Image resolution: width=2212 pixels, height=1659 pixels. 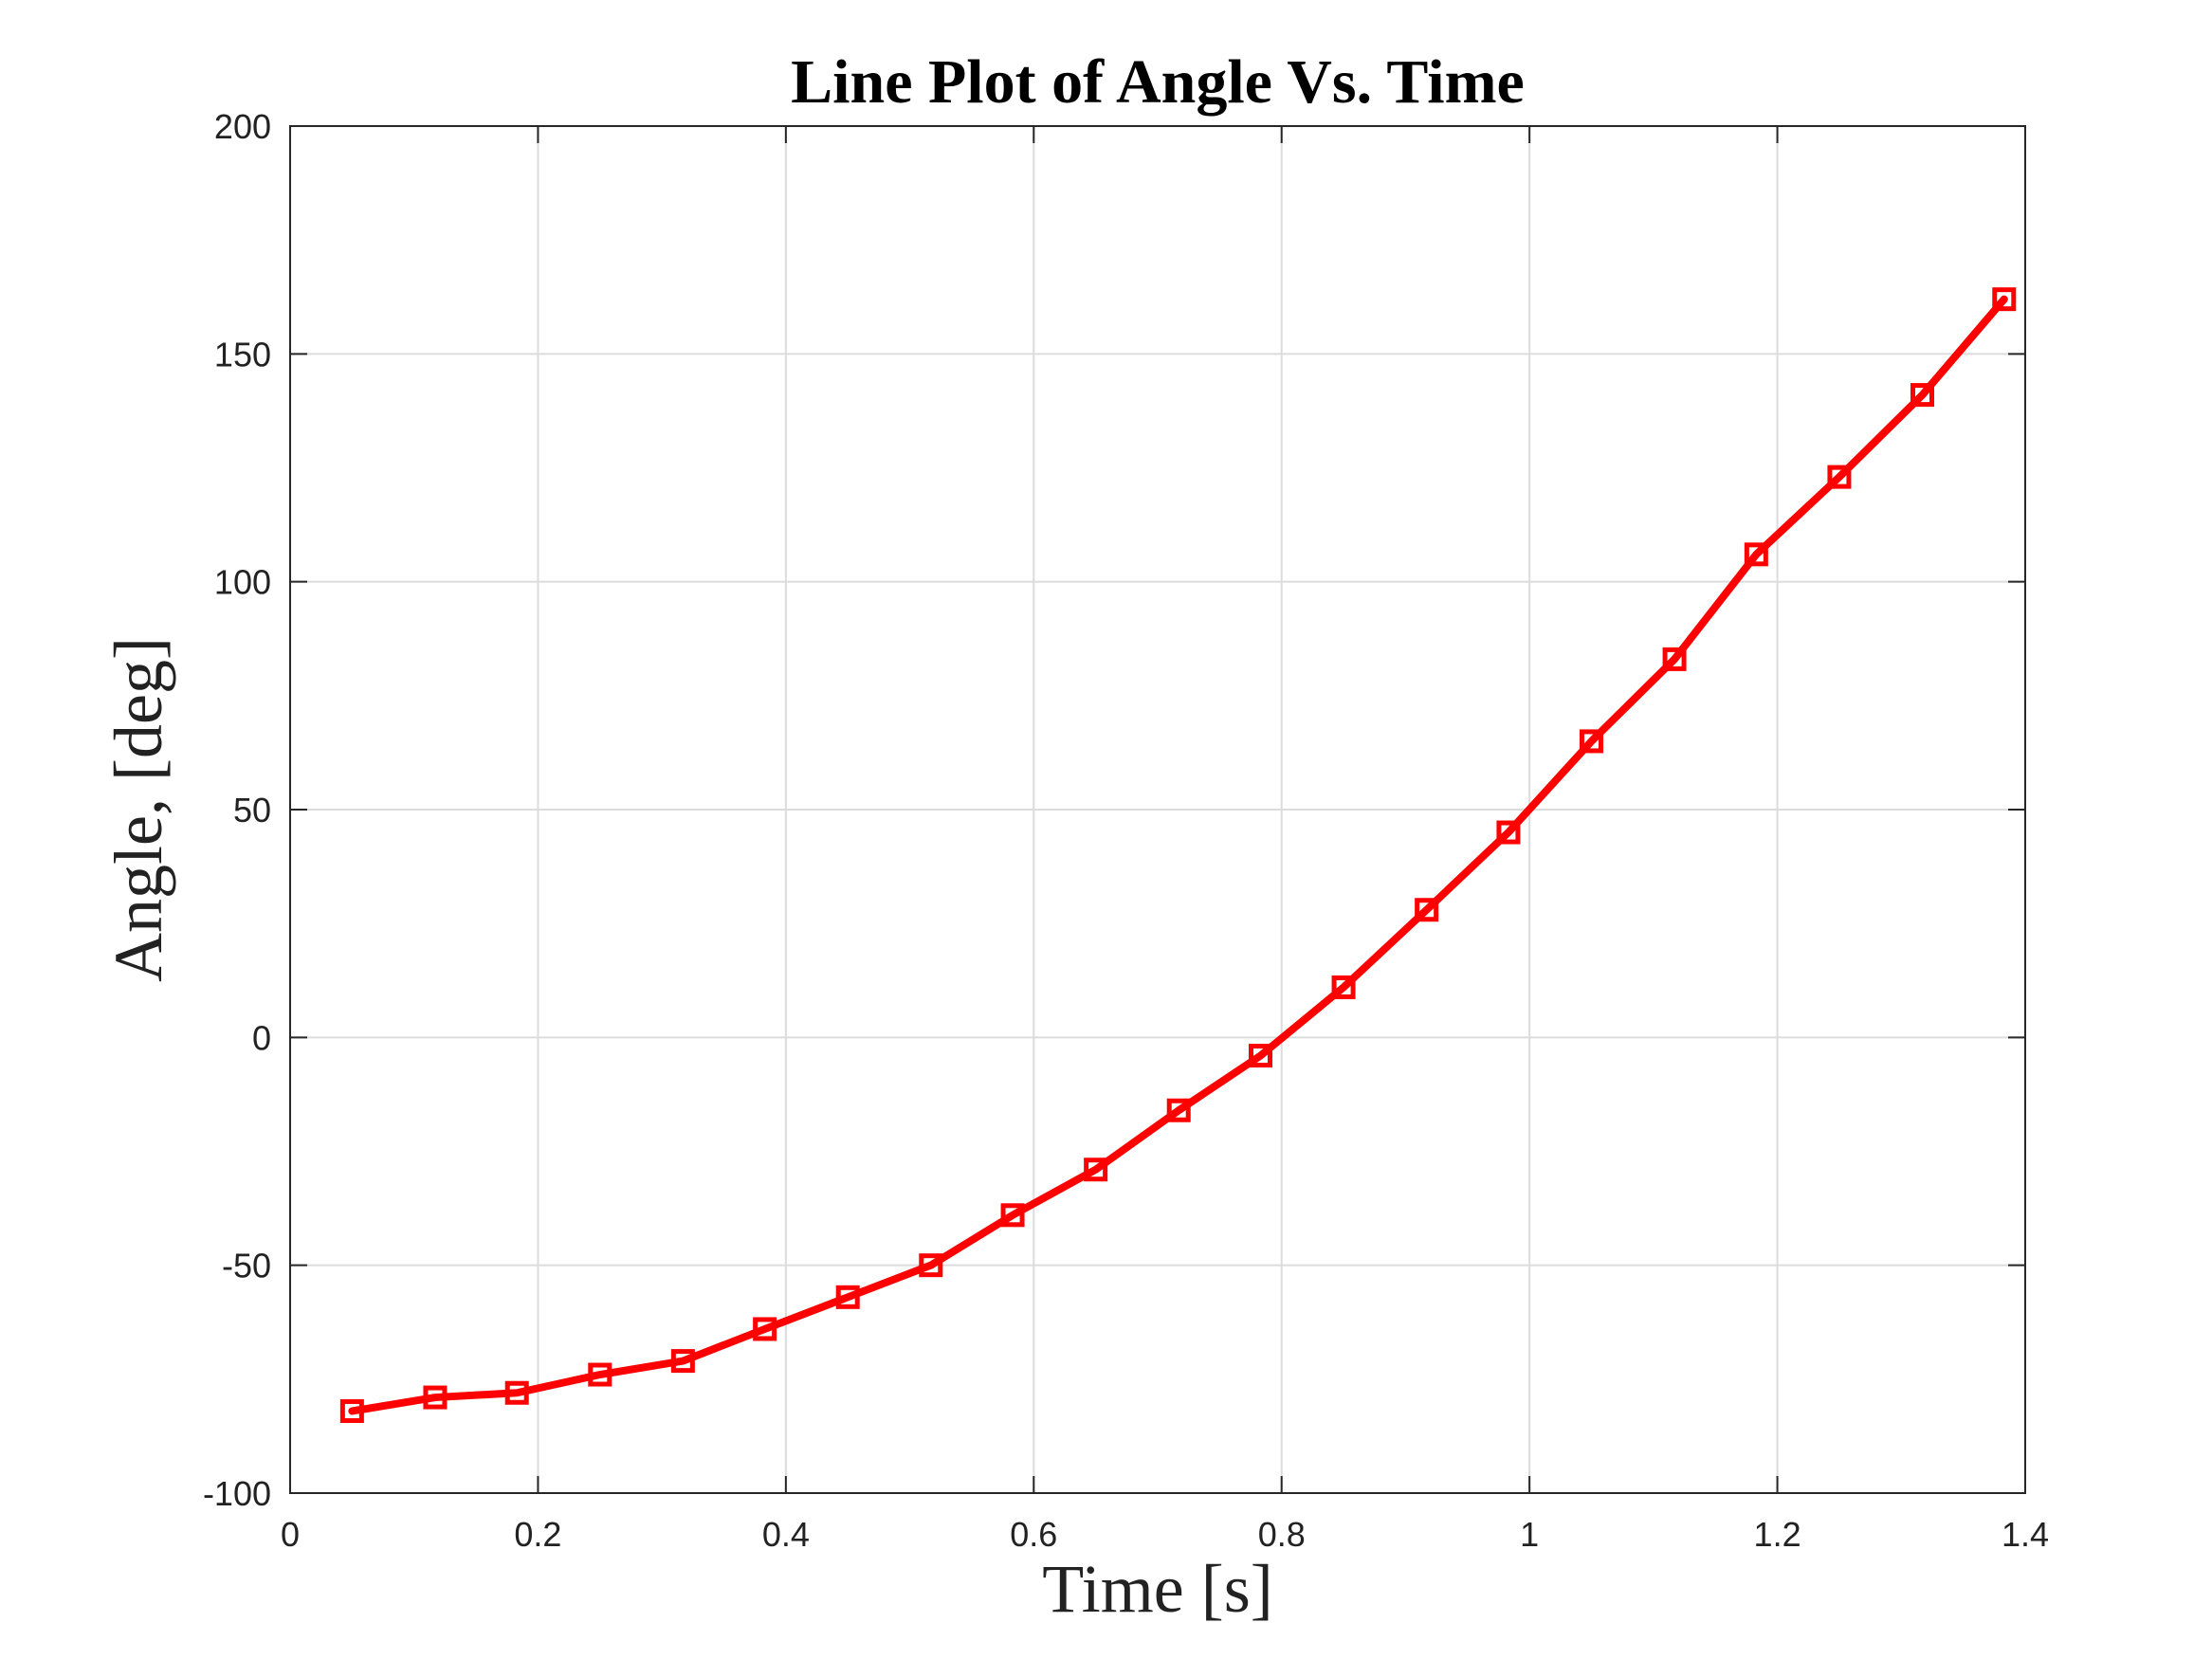 I want to click on chart-title: Line Plot of Angle Vs. Time, so click(x=1158, y=82).